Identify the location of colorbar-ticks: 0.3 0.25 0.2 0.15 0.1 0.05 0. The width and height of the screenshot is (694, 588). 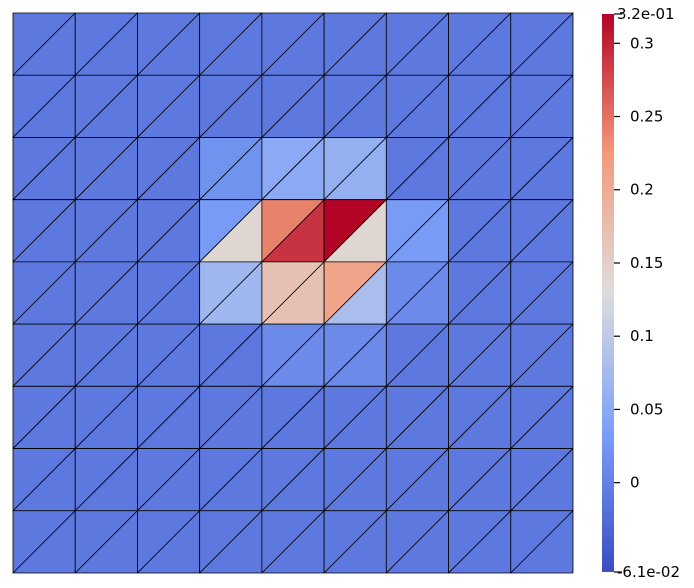
(638, 263).